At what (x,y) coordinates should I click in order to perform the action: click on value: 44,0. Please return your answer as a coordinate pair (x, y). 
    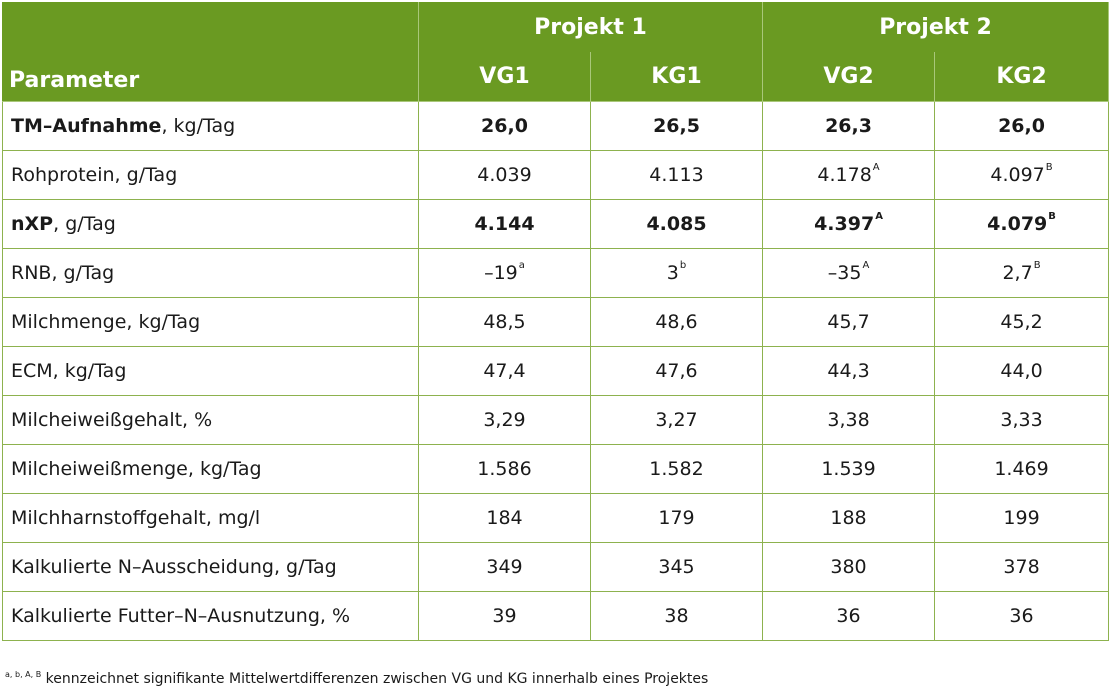
    Looking at the image, I should click on (1021, 371).